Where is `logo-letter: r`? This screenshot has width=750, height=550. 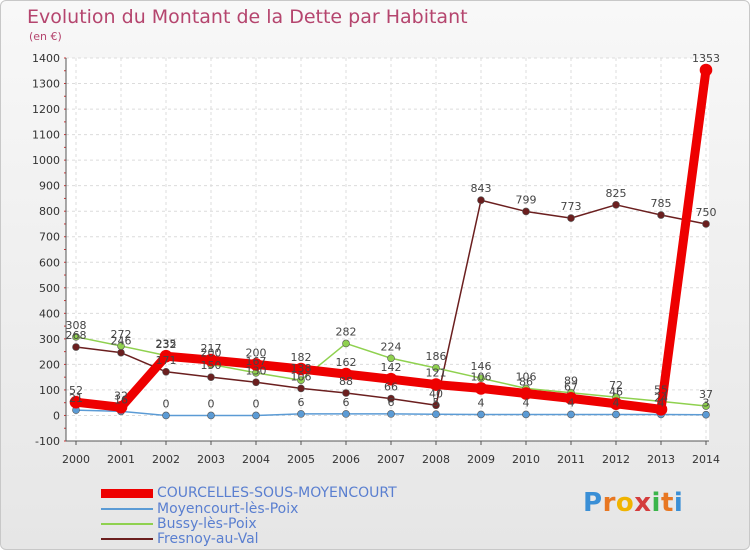
logo-letter: r is located at coordinates (609, 503).